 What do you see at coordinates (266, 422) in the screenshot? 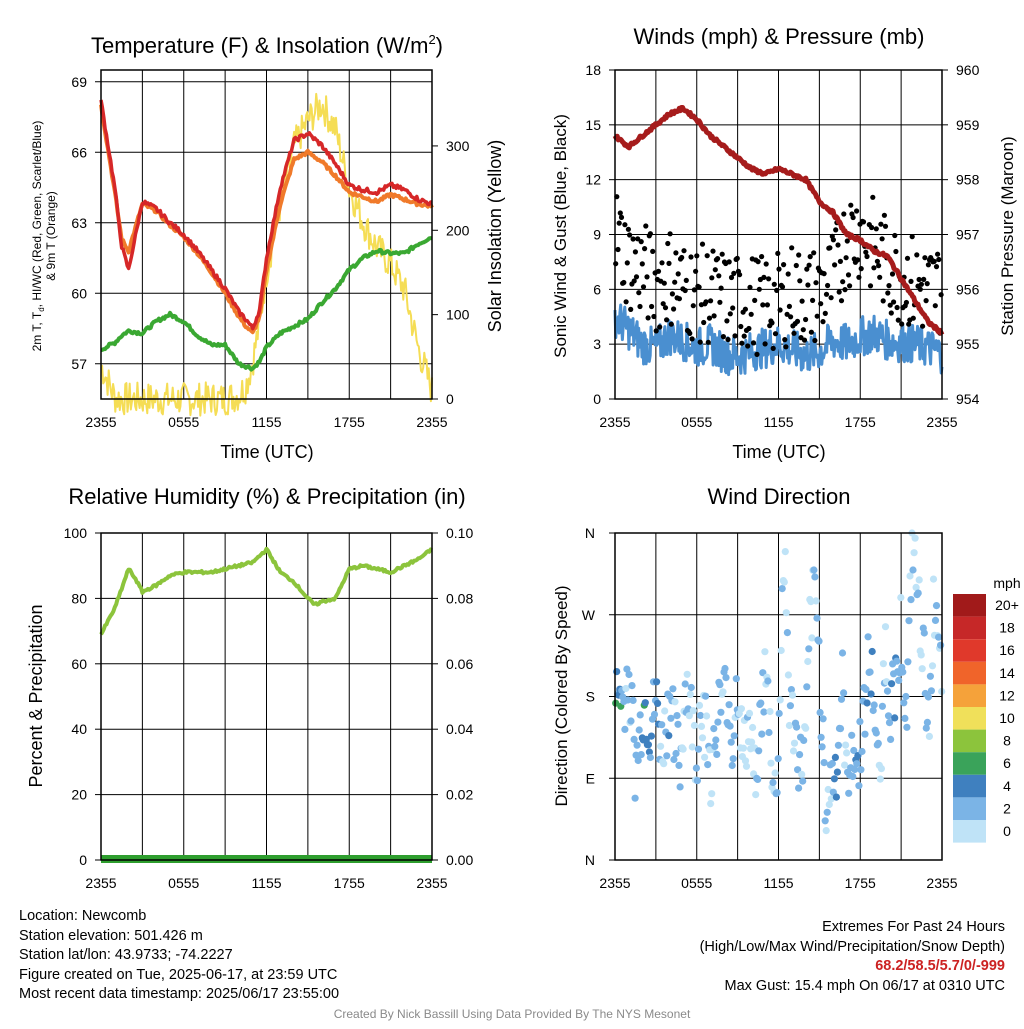
I see `temperature-x-tick-label: 1155` at bounding box center [266, 422].